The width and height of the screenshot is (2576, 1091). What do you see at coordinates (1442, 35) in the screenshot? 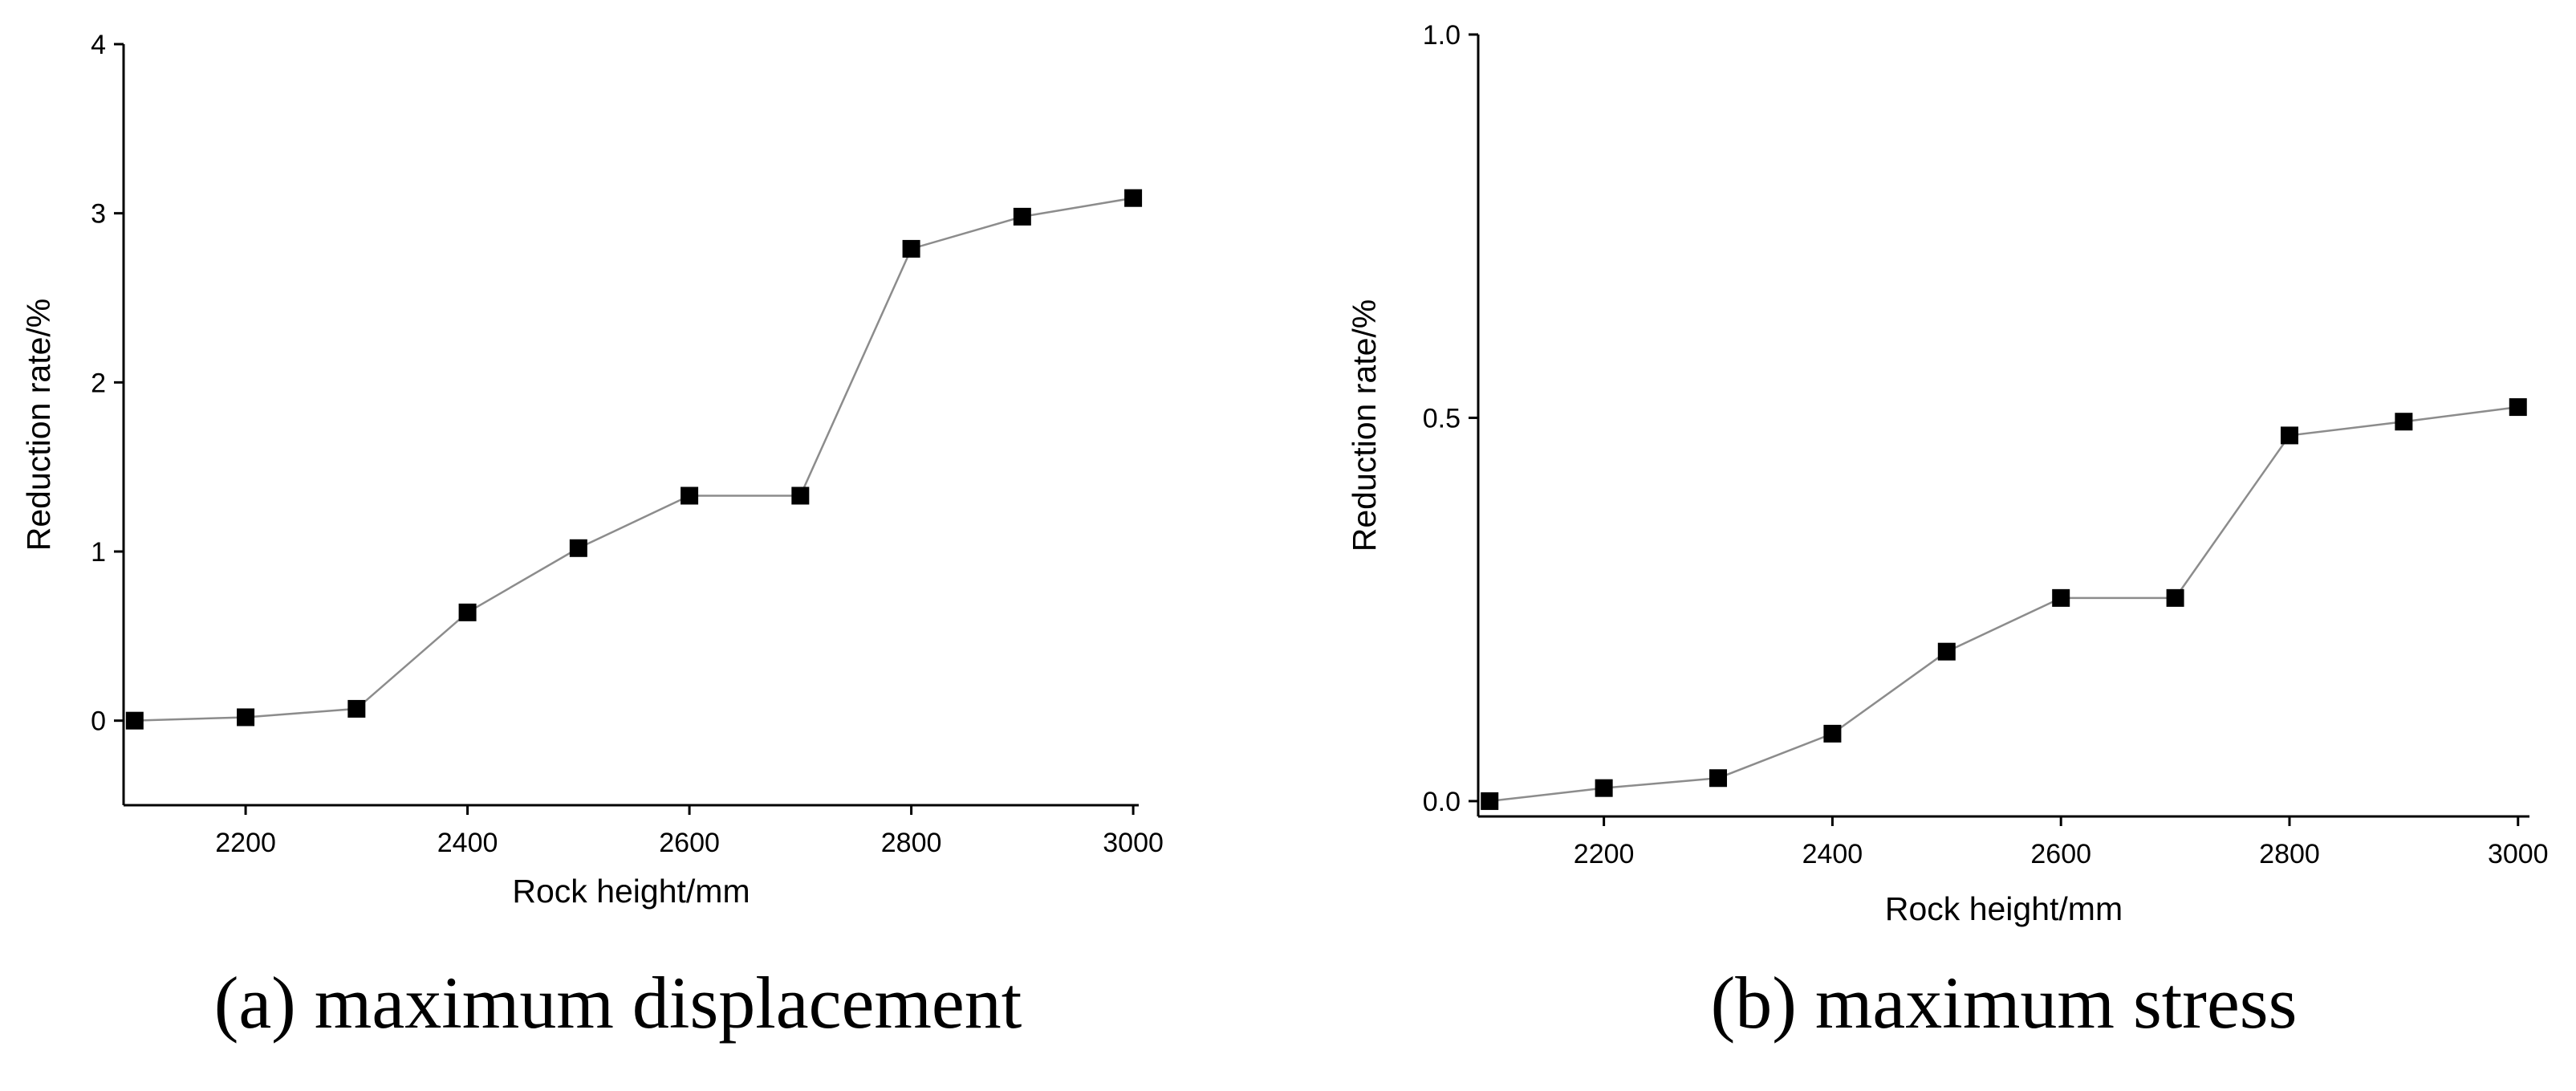
I see `y-tick-label: 1.0` at bounding box center [1442, 35].